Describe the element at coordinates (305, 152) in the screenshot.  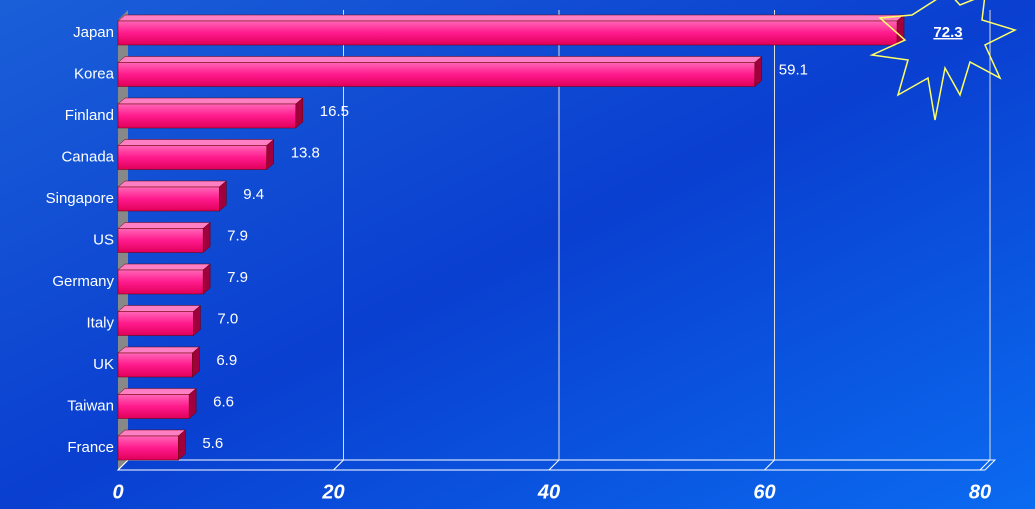
I see `value-label: 13.8` at that location.